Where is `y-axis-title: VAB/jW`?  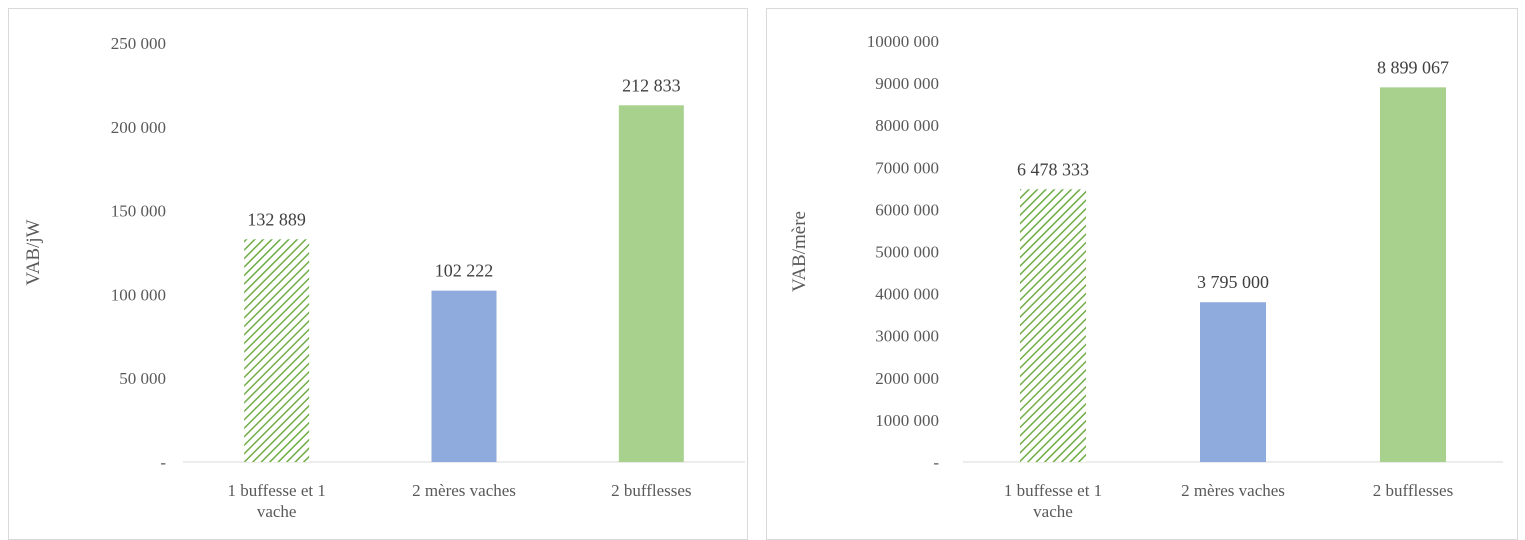
y-axis-title: VAB/jW is located at coordinates (33, 252).